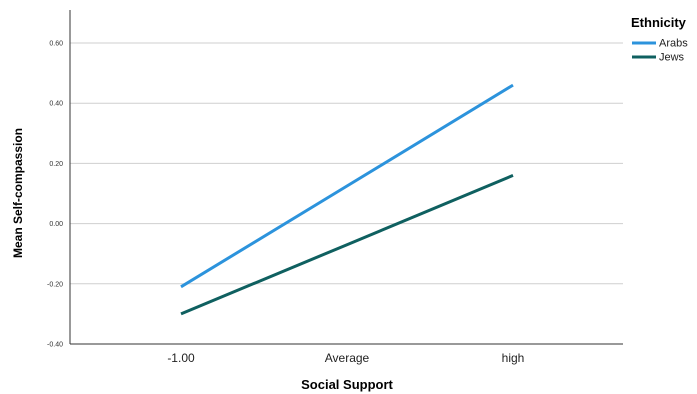  I want to click on y-tick-label: 0.20, so click(56, 164).